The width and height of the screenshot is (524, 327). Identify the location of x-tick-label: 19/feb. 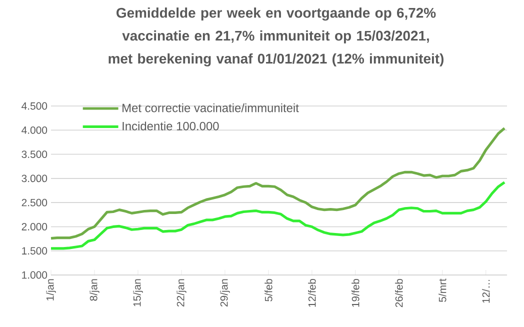
(356, 292).